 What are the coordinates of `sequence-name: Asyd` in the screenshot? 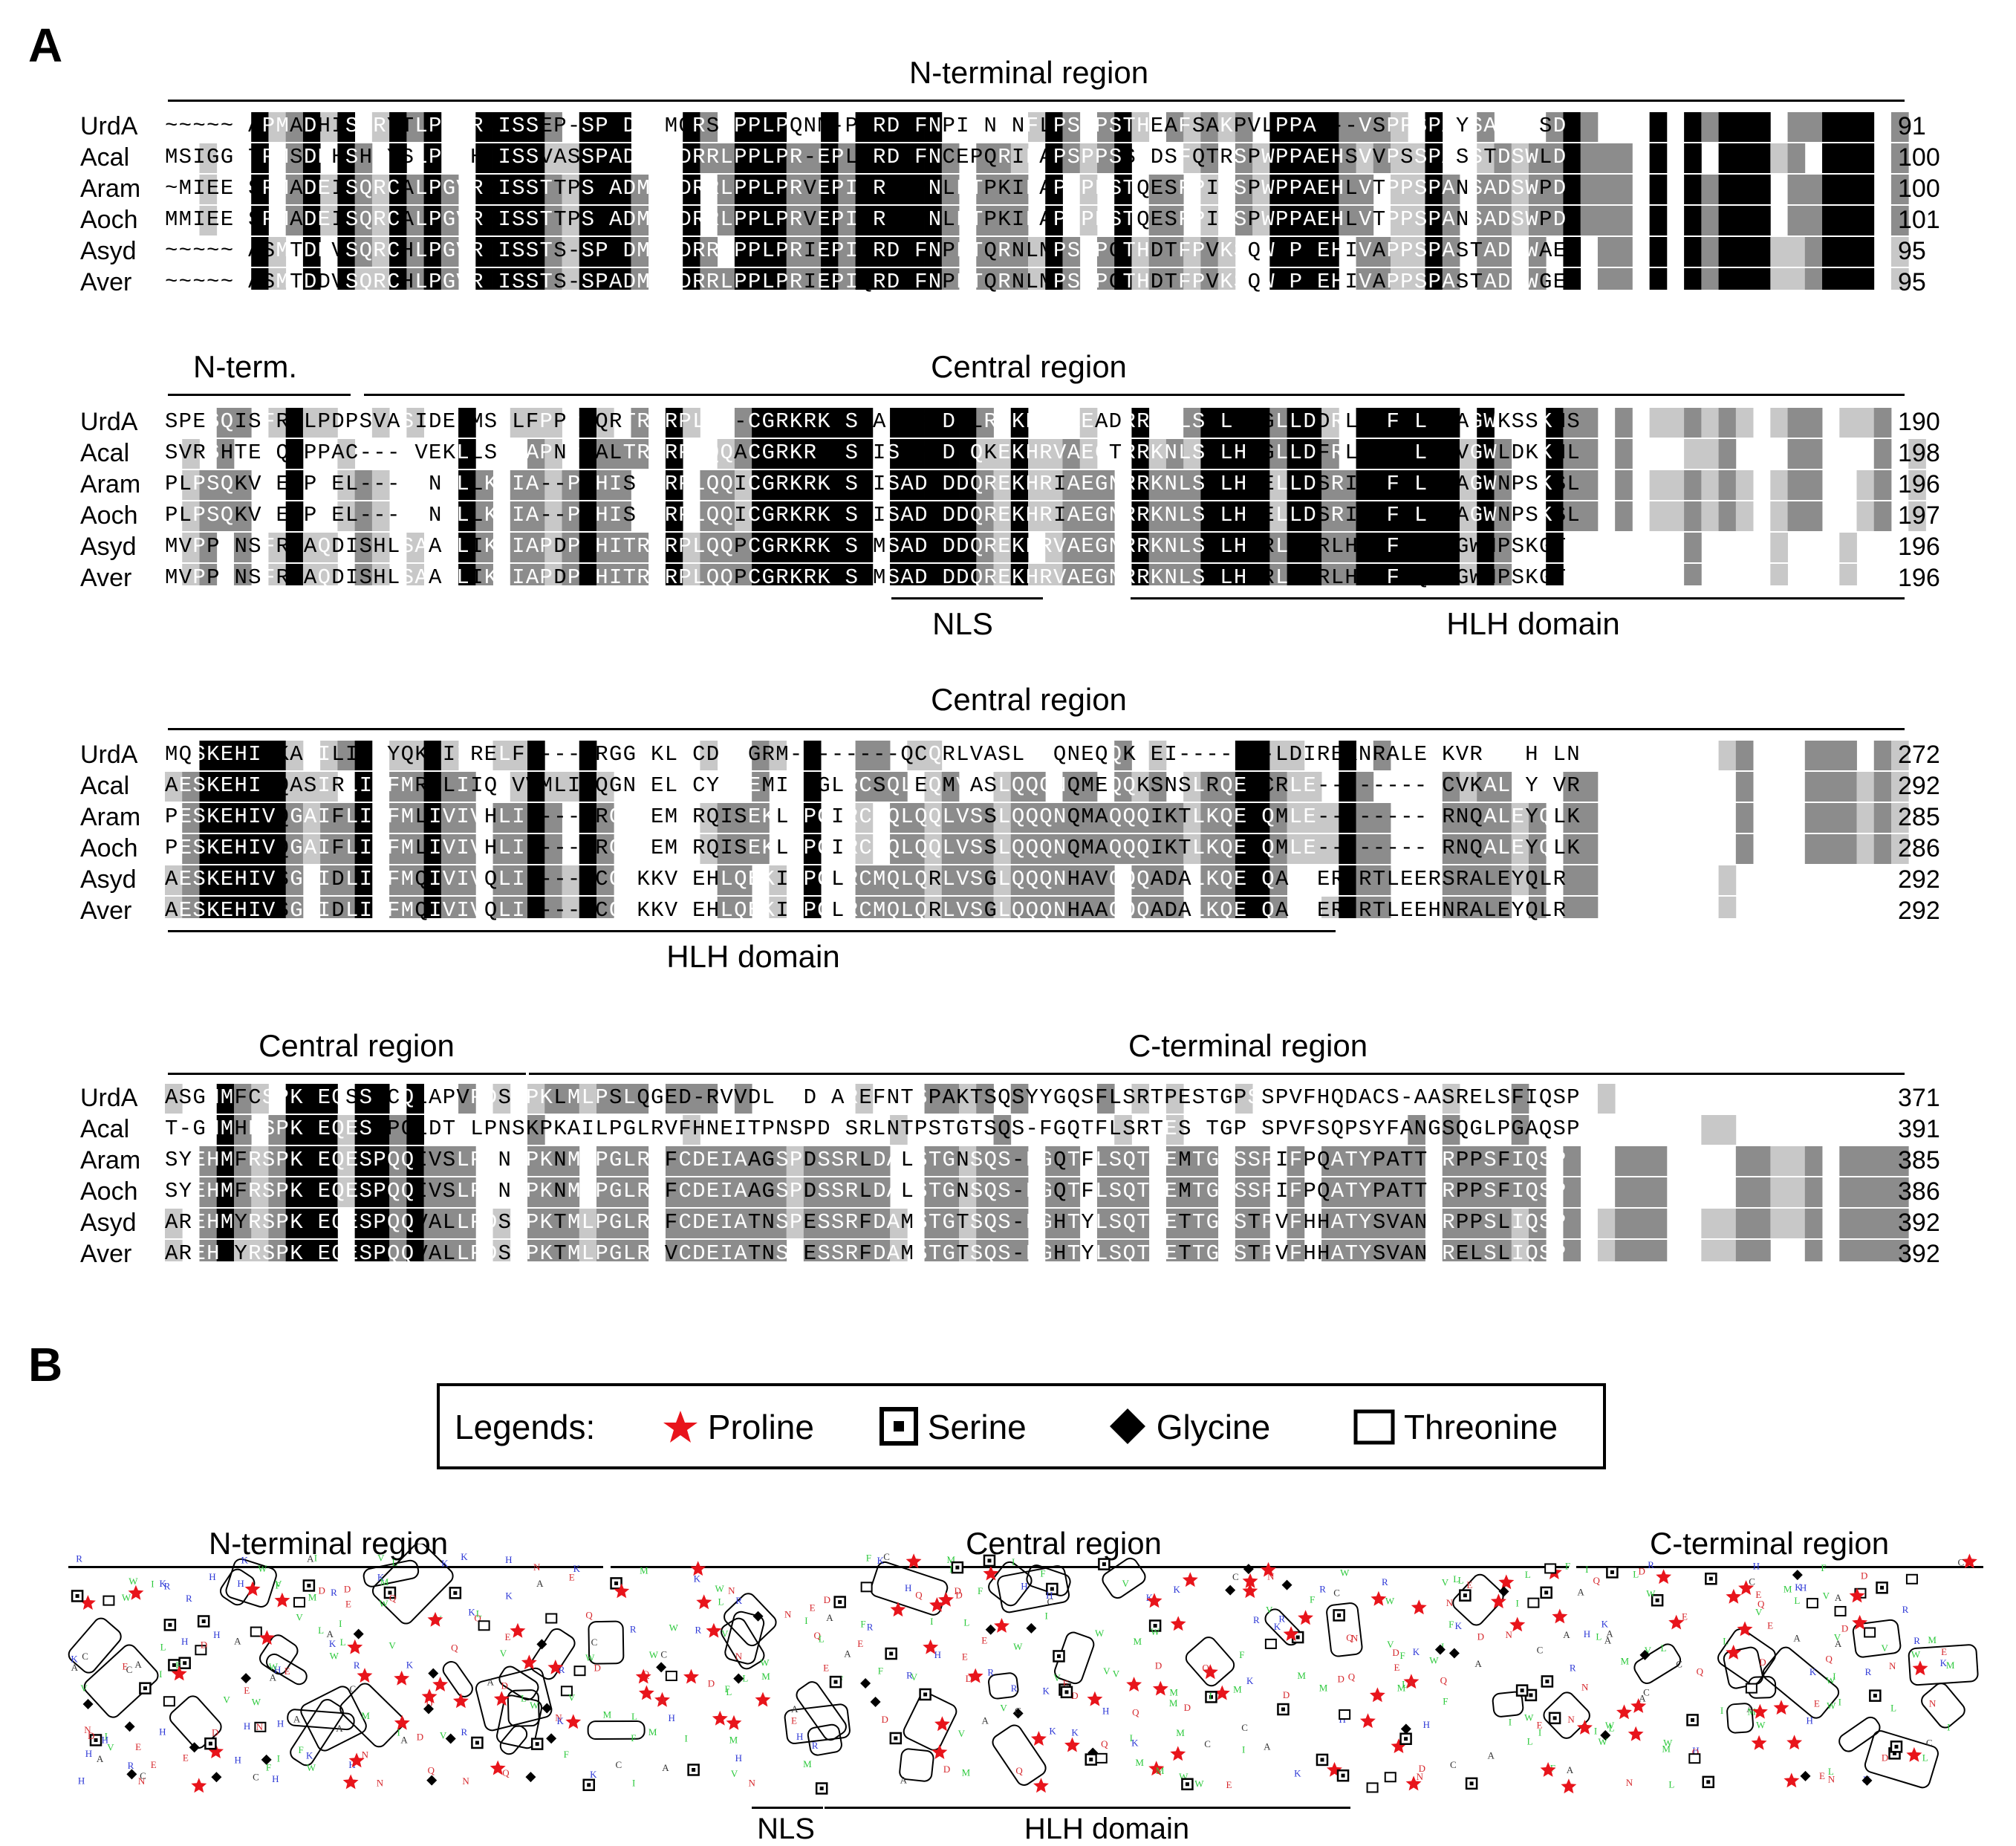 It's located at (108, 547).